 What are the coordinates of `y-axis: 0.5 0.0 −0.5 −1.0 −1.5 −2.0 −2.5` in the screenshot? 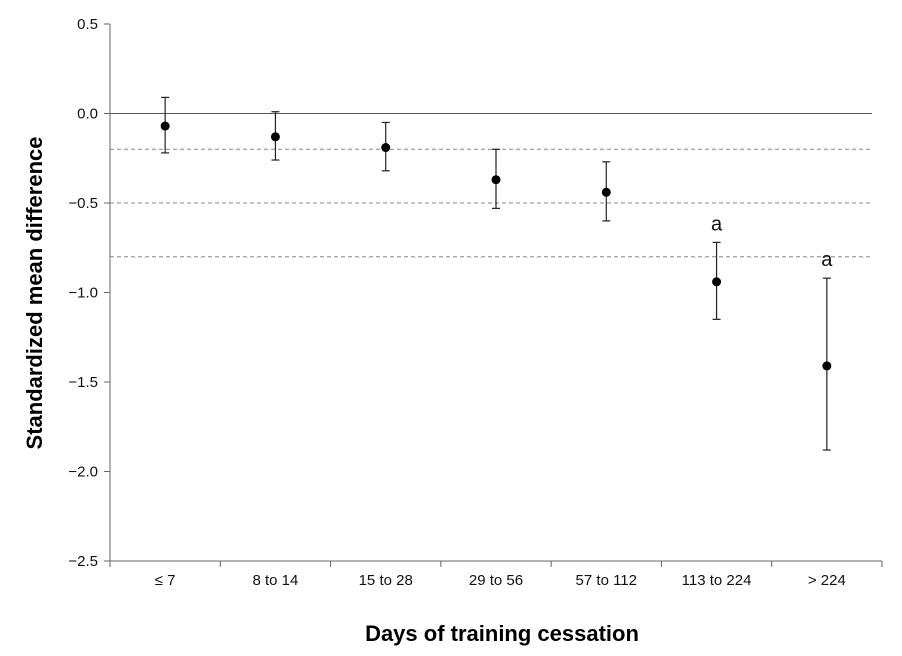 It's located at (89, 293).